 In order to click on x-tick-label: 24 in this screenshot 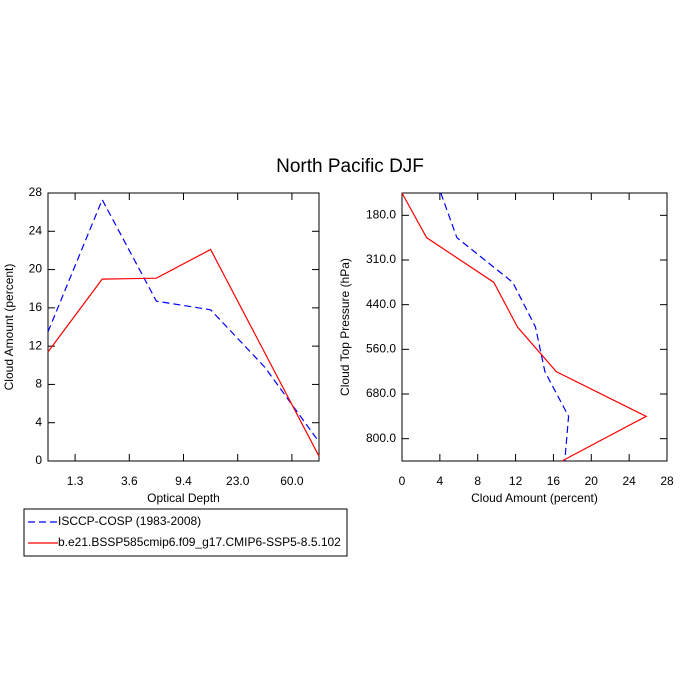, I will do `click(629, 481)`.